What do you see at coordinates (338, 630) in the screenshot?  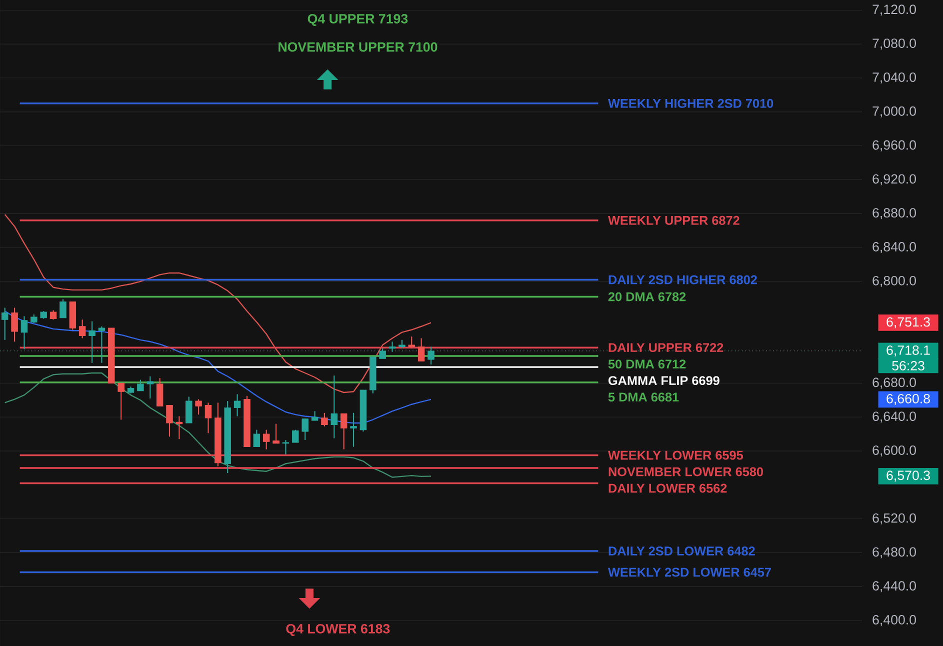 I see `annotation: Q4 LOWER 6183` at bounding box center [338, 630].